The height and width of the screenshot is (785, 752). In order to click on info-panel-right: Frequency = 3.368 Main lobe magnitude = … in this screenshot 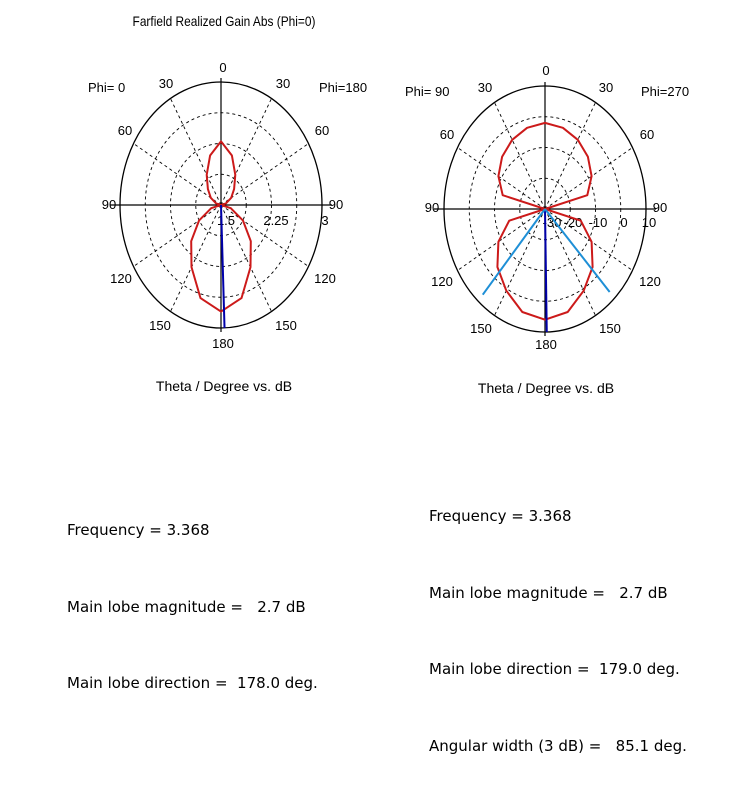, I will do `click(558, 619)`.